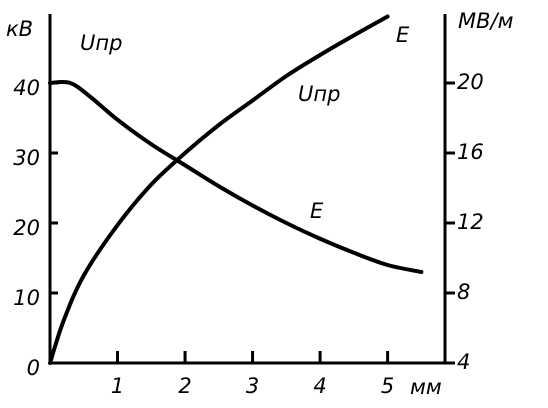  Describe the element at coordinates (403, 35) in the screenshot. I see `right-series-label: E` at that location.